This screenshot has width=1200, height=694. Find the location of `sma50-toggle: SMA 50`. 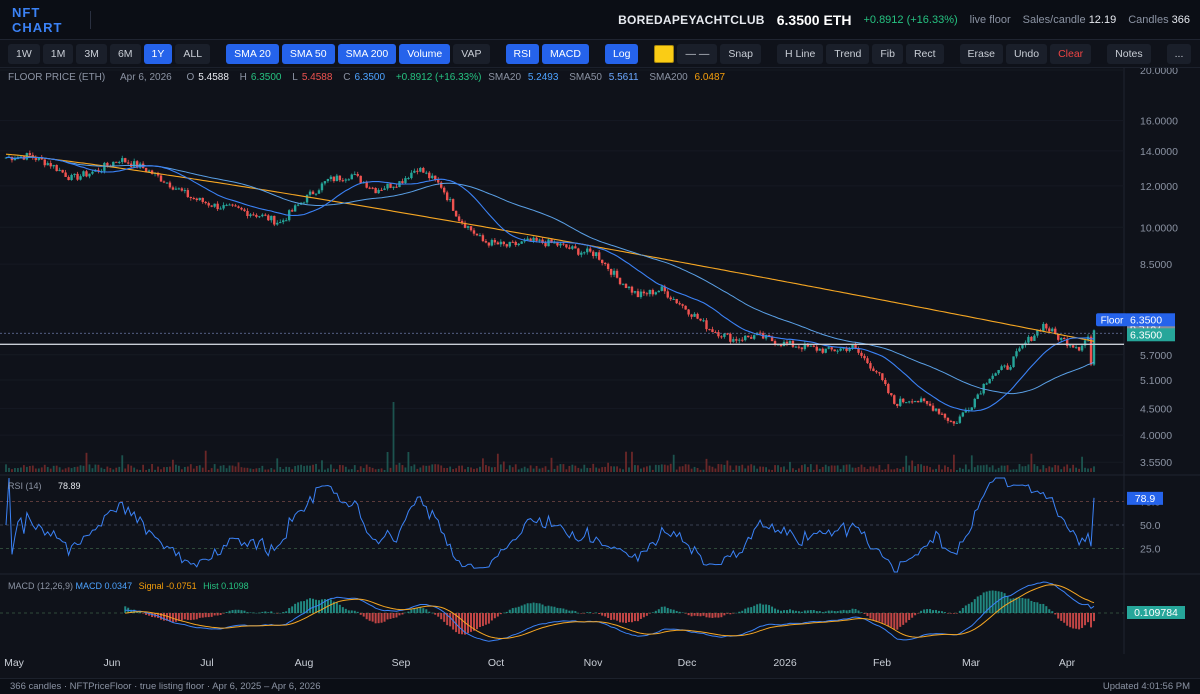

sma50-toggle: SMA 50 is located at coordinates (308, 53).